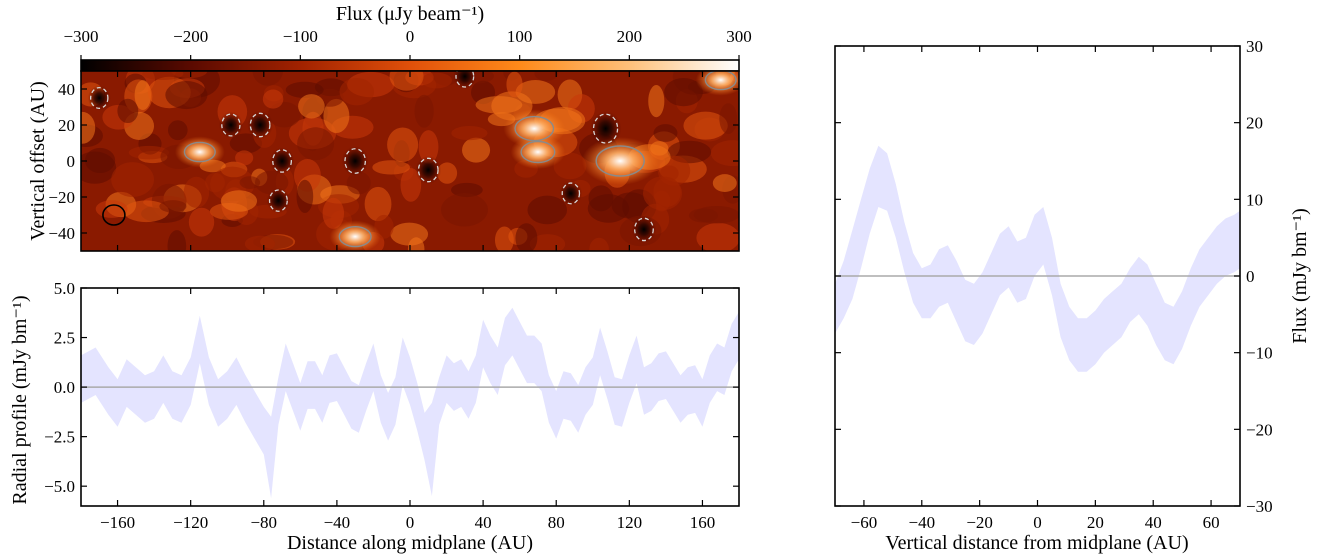 This screenshot has width=1325, height=560. I want to click on vertical-y-label: Flux (mJy bm⁻¹), so click(1300, 275).